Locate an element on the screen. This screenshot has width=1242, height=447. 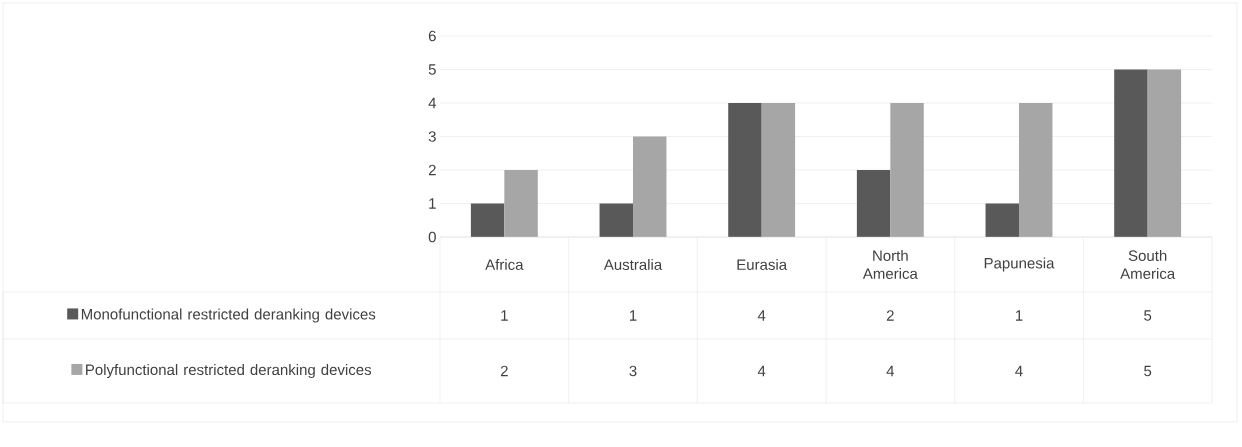
y-tick-label: 4 is located at coordinates (432, 103).